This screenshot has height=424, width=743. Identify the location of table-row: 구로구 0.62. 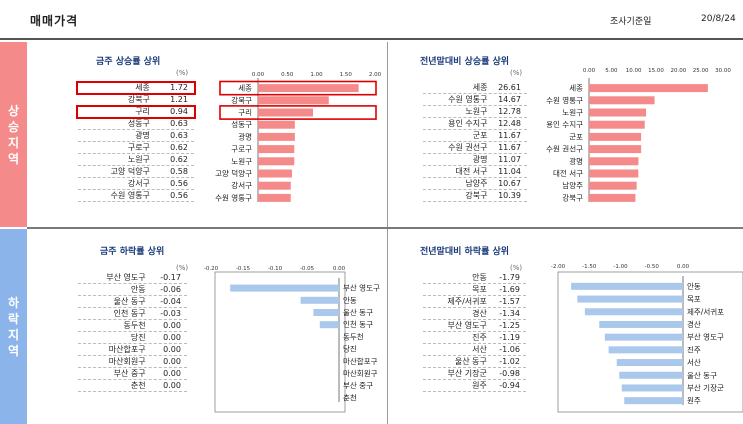
(136, 148).